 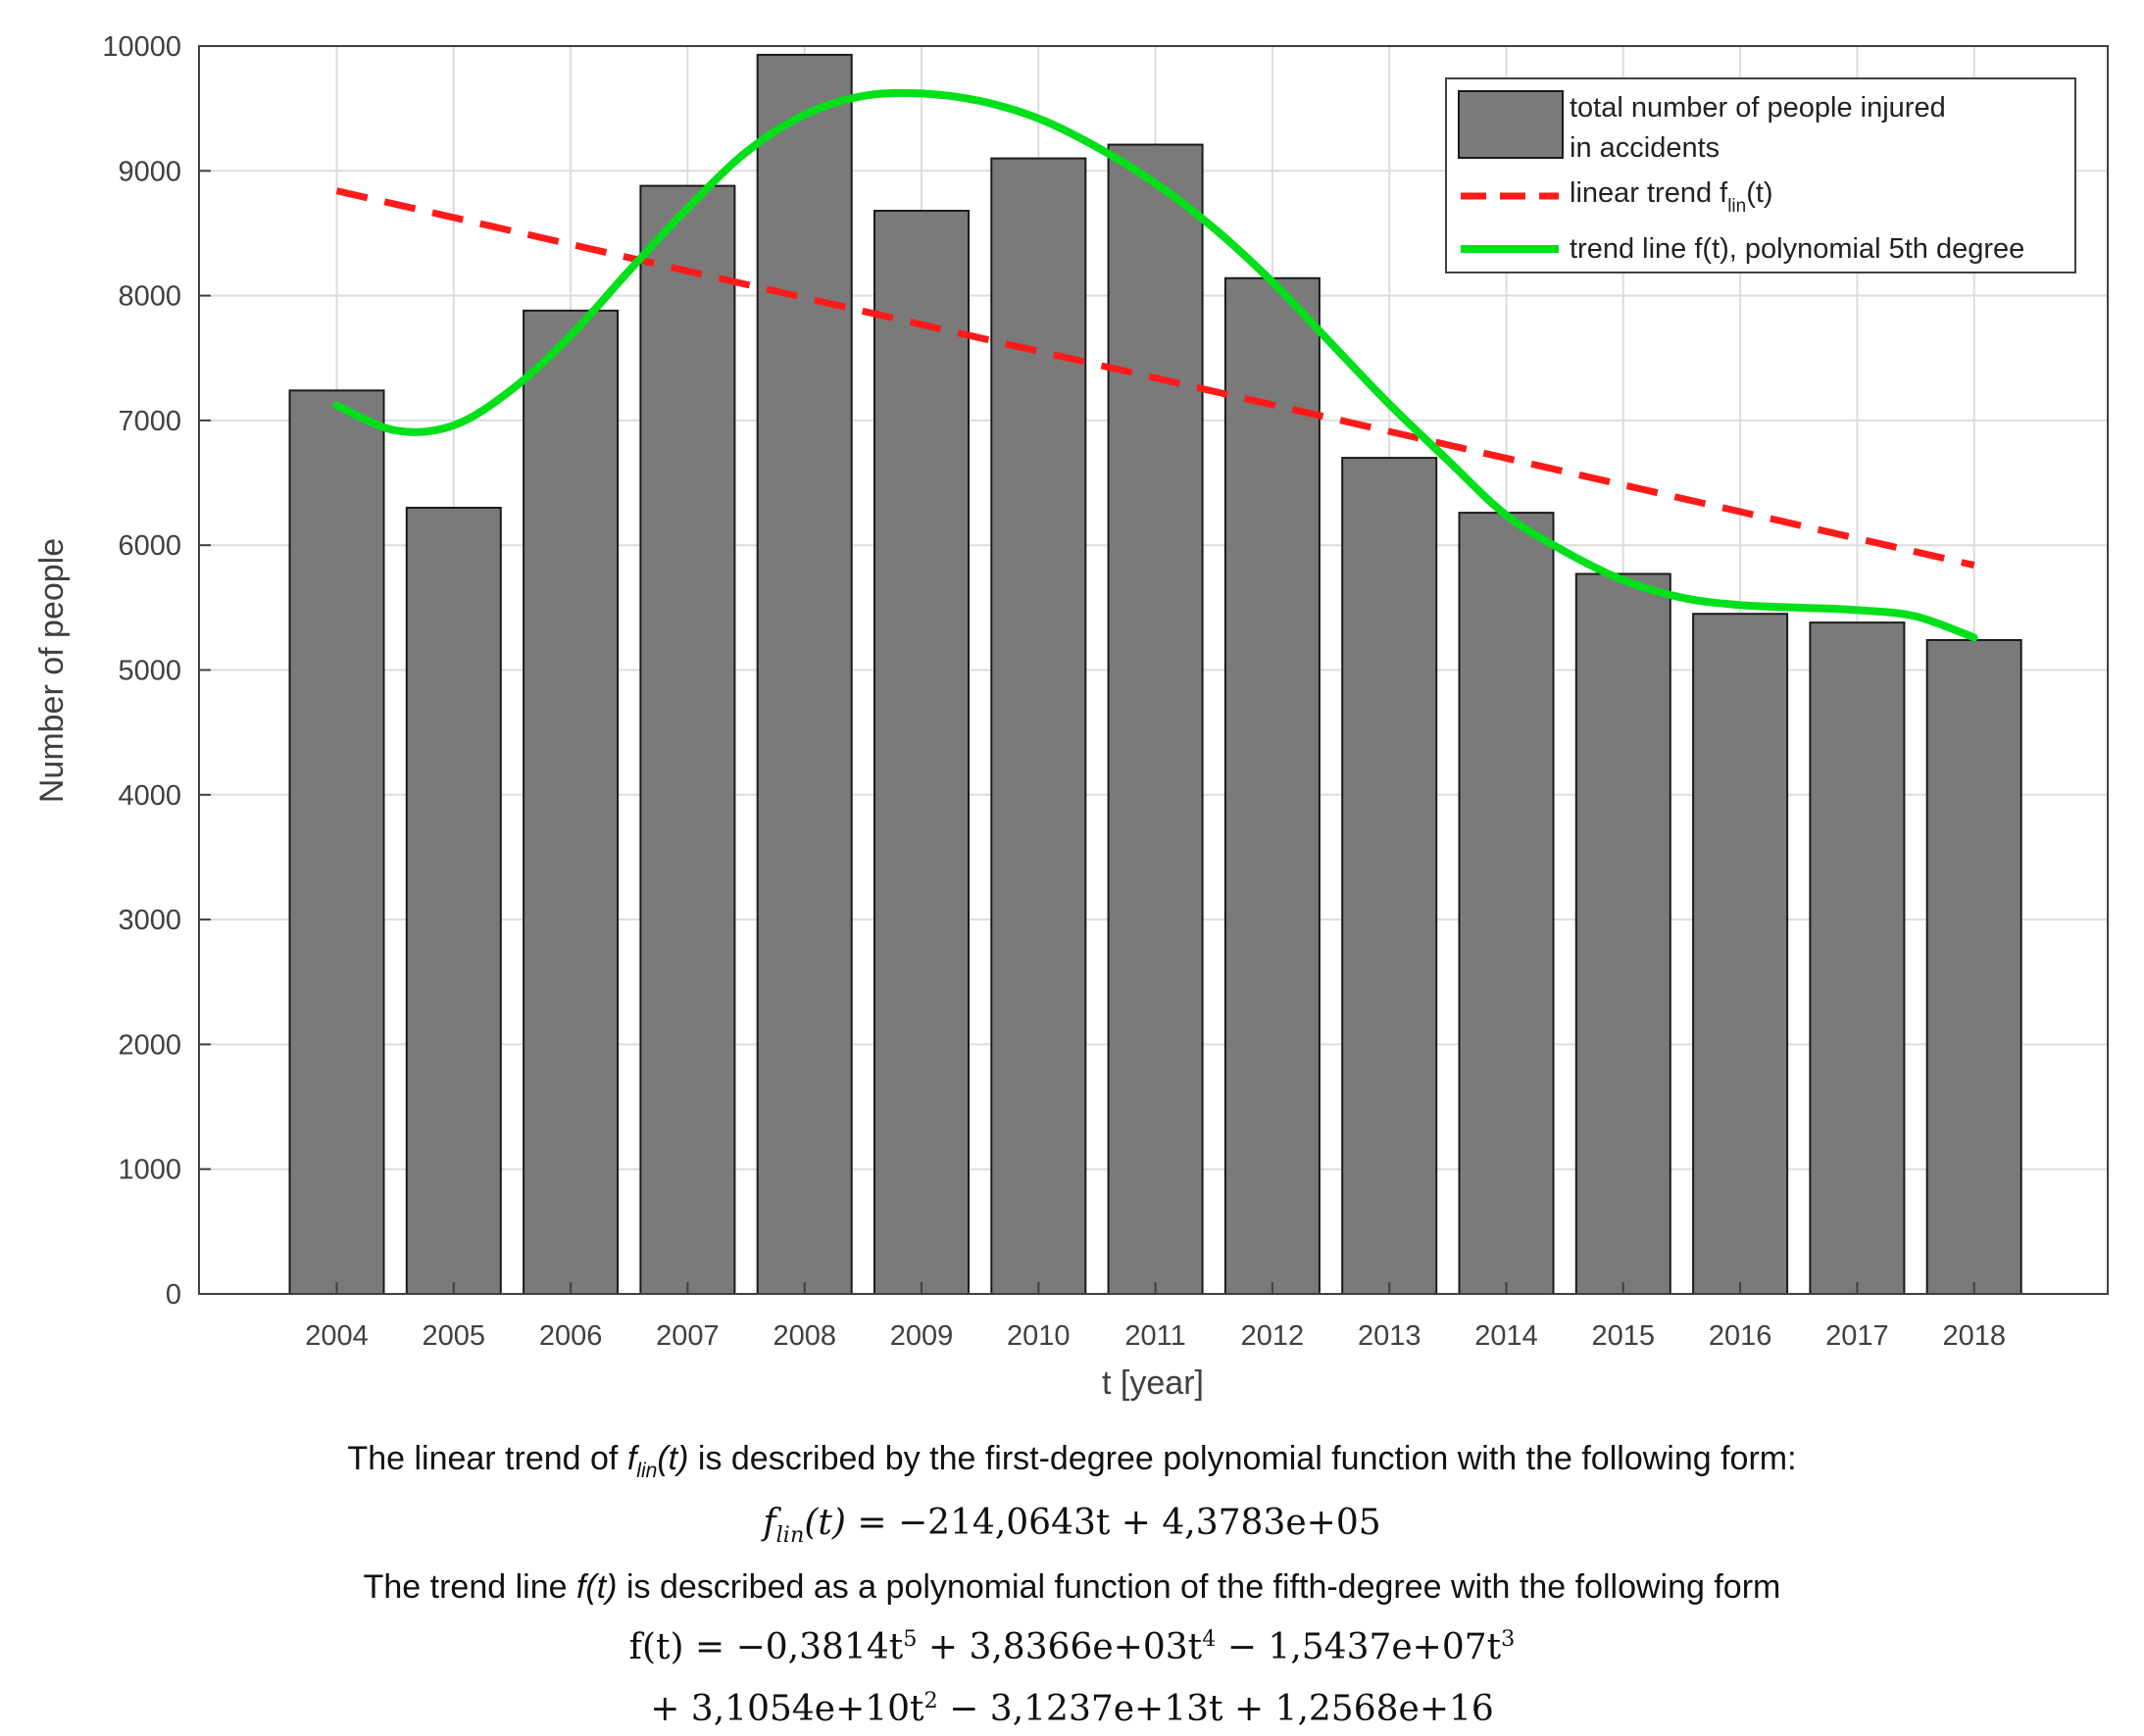 What do you see at coordinates (1624, 1336) in the screenshot?
I see `x-tick-label: 2015` at bounding box center [1624, 1336].